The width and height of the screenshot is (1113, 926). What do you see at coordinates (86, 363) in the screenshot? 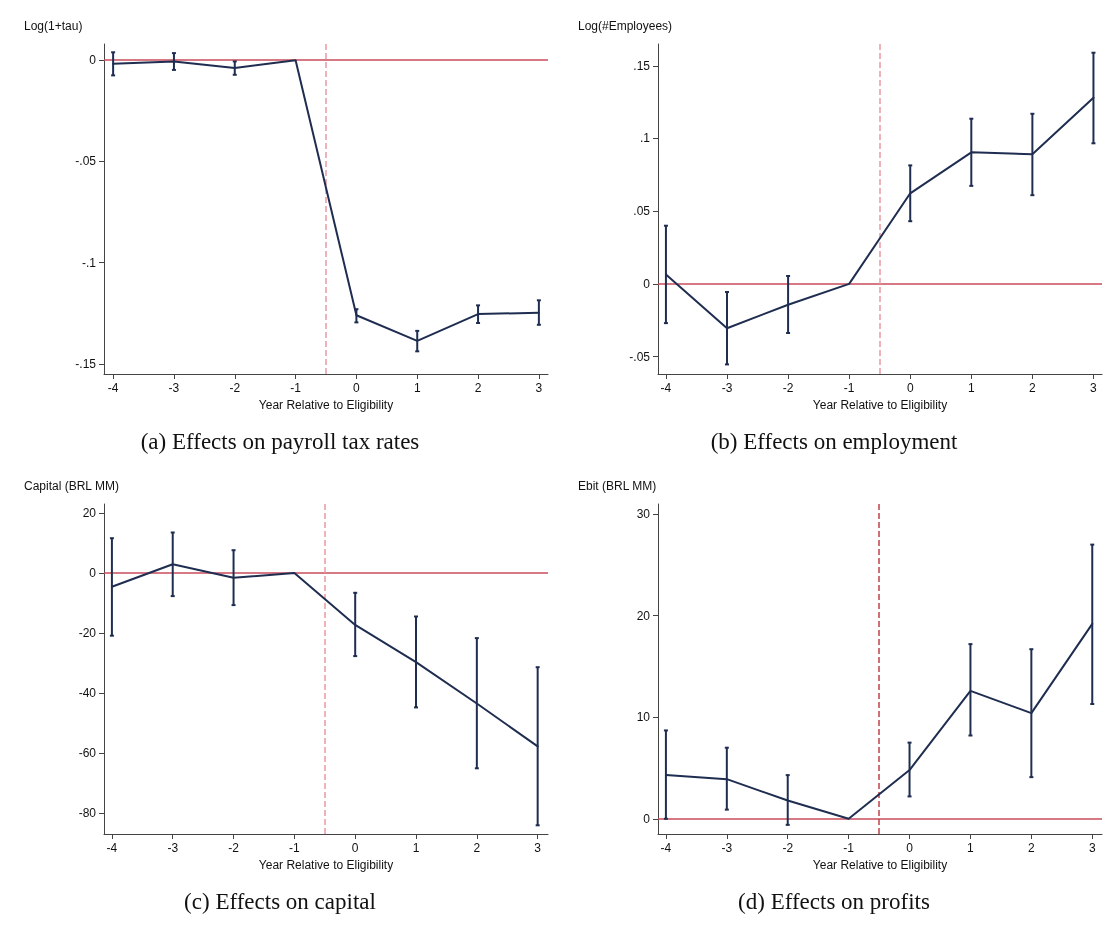
I see `y-tick-label: -.15` at bounding box center [86, 363].